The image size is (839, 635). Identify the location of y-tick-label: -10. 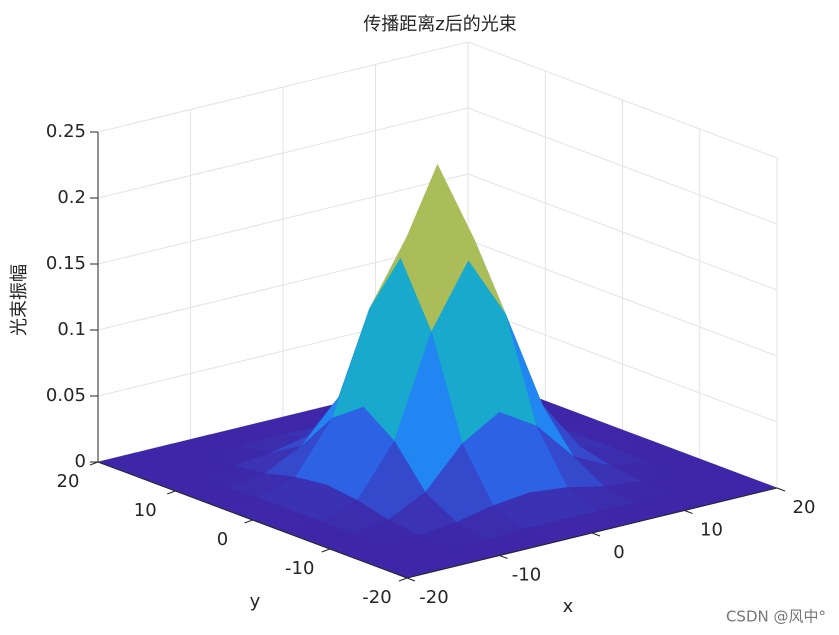
(299, 568).